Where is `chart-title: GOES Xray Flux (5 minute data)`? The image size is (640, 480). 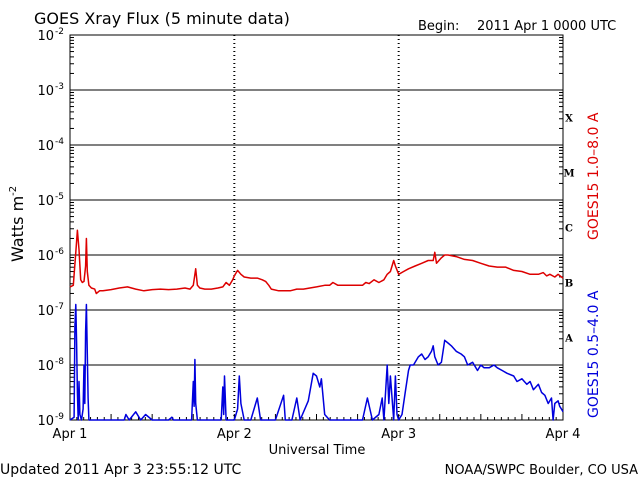 chart-title: GOES Xray Flux (5 minute data) is located at coordinates (162, 18).